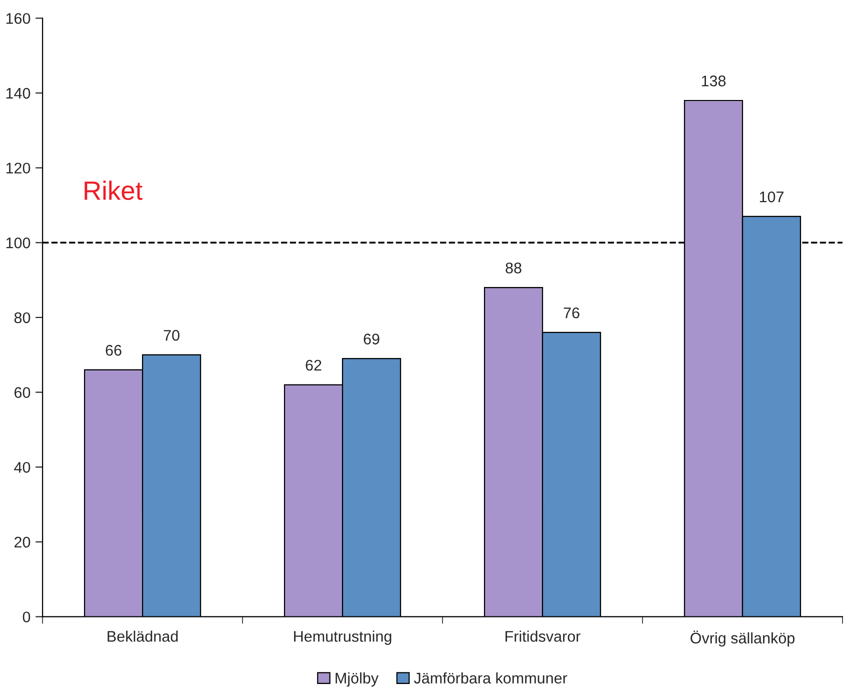  What do you see at coordinates (18, 18) in the screenshot?
I see `y-tick-label: 160` at bounding box center [18, 18].